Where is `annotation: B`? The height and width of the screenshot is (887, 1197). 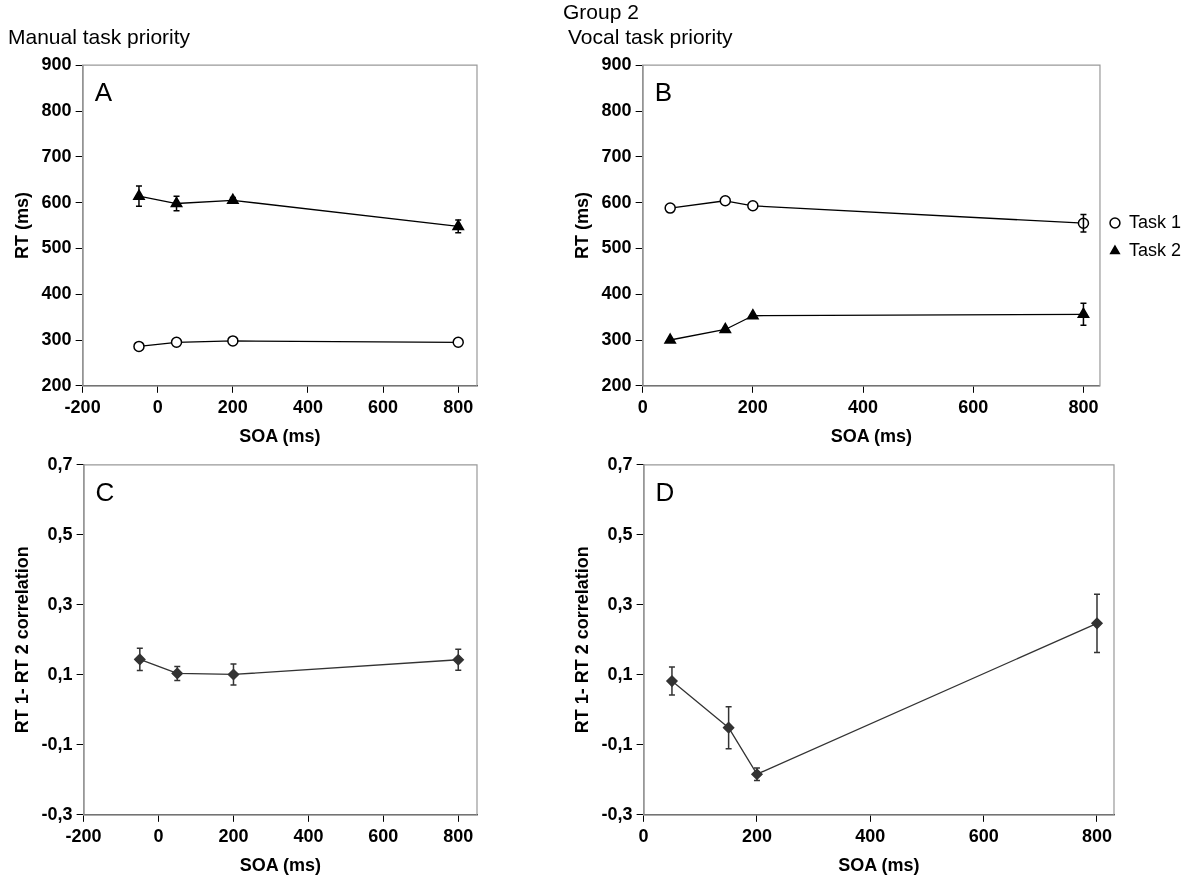 annotation: B is located at coordinates (663, 92).